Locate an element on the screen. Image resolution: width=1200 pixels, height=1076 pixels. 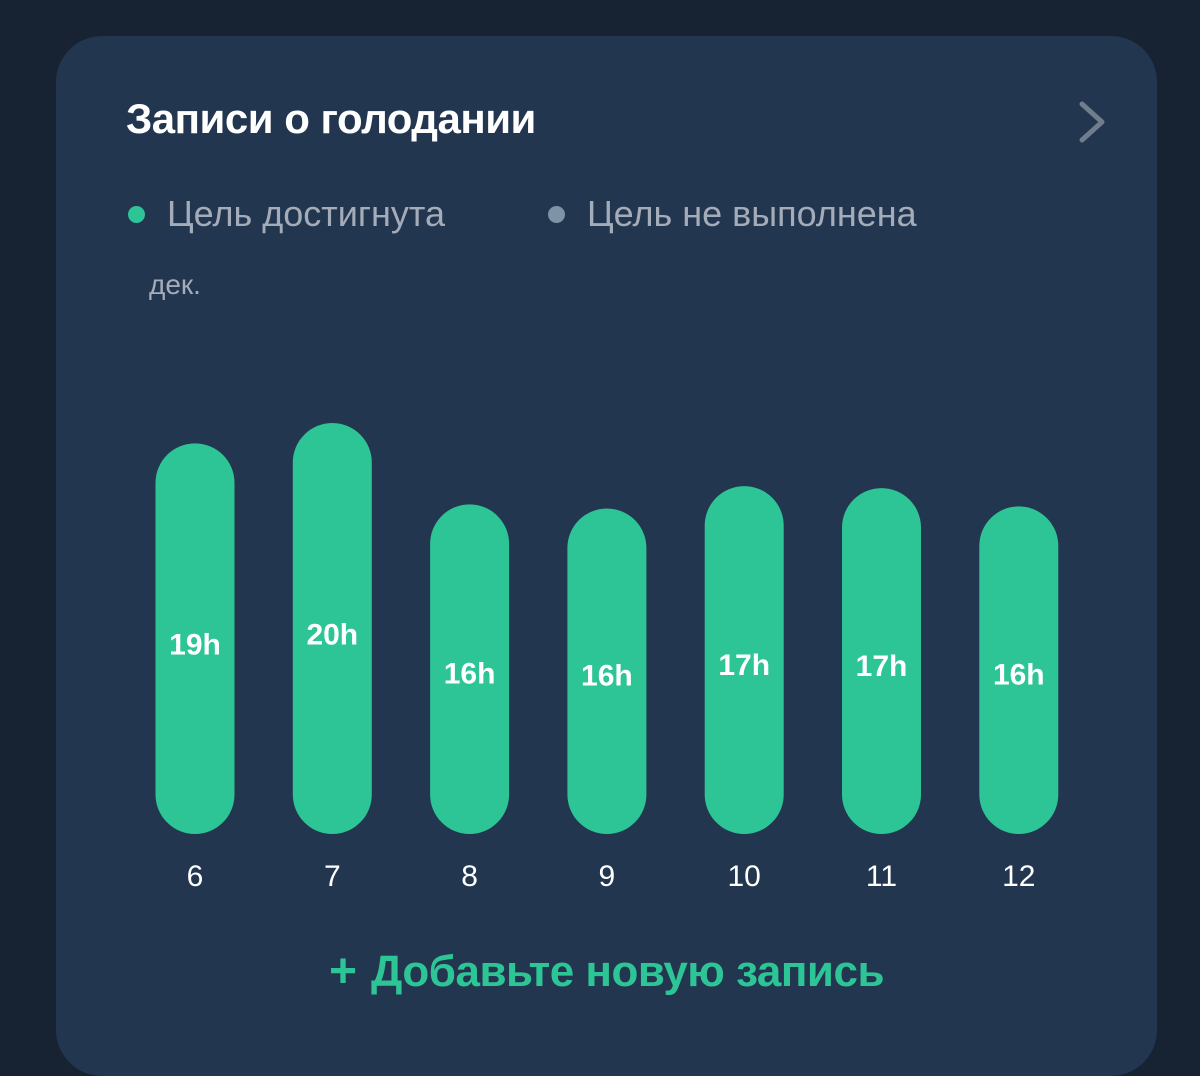
add-entry-button: + Добавьте новую запись is located at coordinates (606, 972).